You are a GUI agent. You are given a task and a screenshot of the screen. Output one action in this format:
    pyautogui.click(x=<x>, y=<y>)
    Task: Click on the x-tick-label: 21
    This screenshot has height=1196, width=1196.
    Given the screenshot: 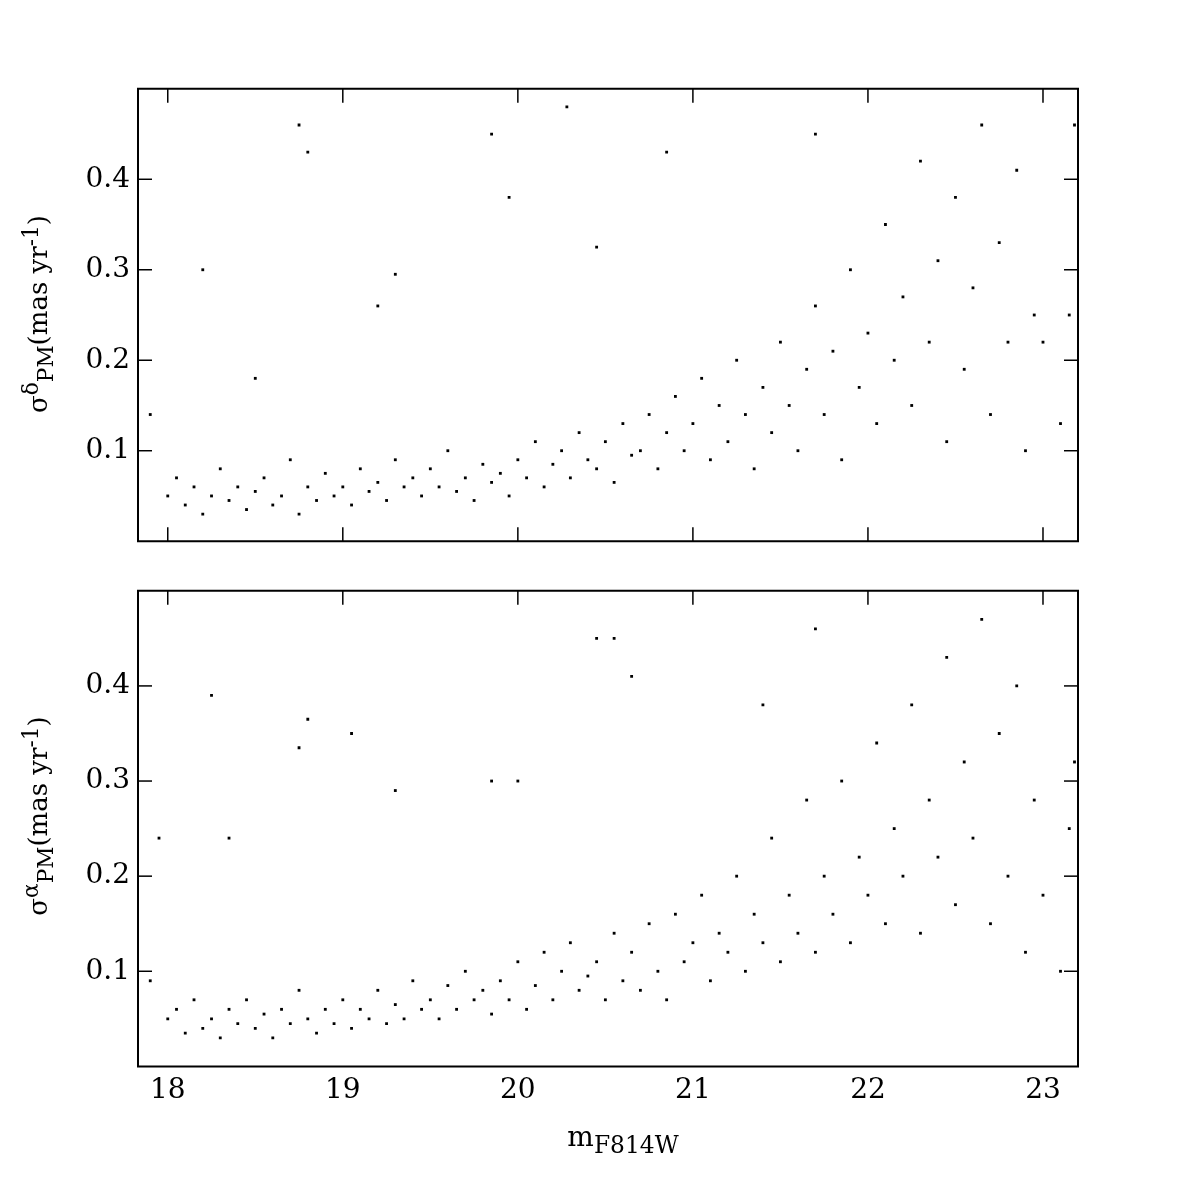 What is the action you would take?
    pyautogui.click(x=693, y=1089)
    